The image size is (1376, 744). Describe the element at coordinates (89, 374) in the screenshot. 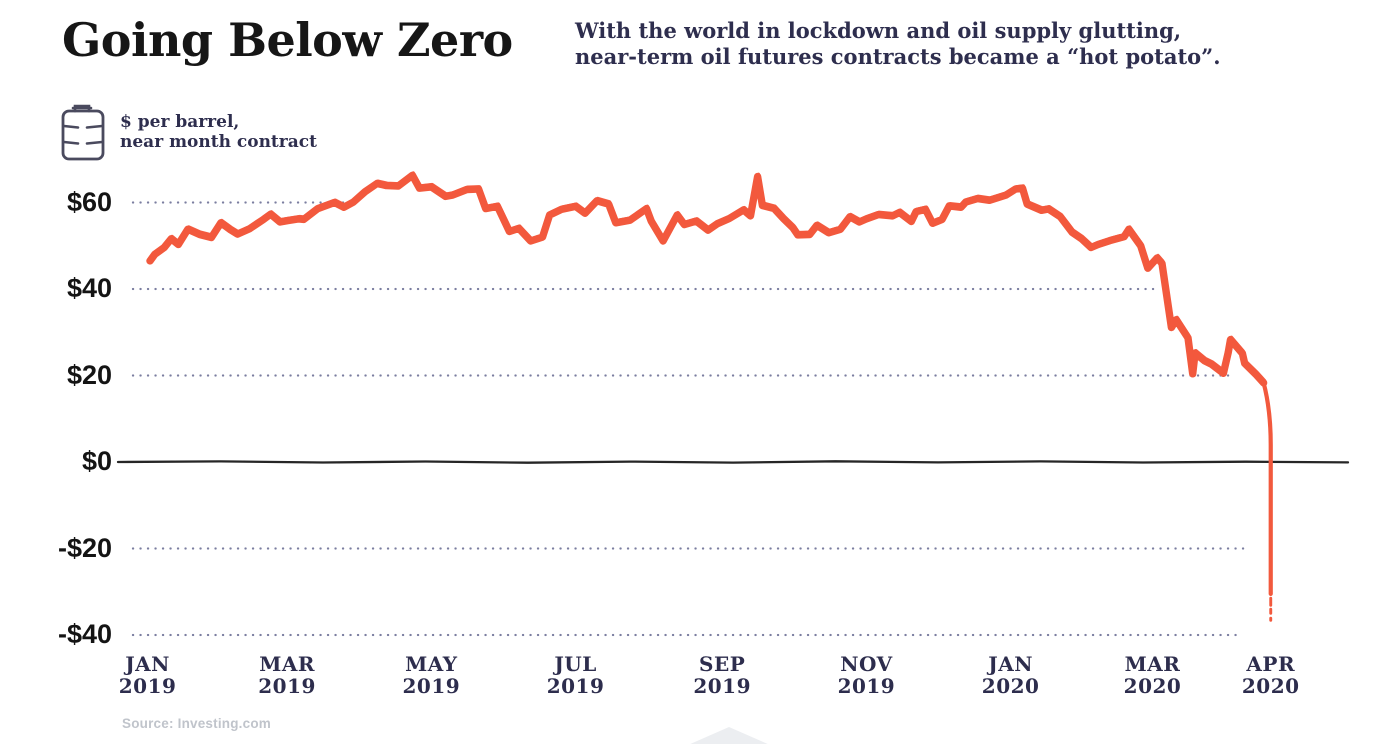

I see `y-tick-label: $20` at that location.